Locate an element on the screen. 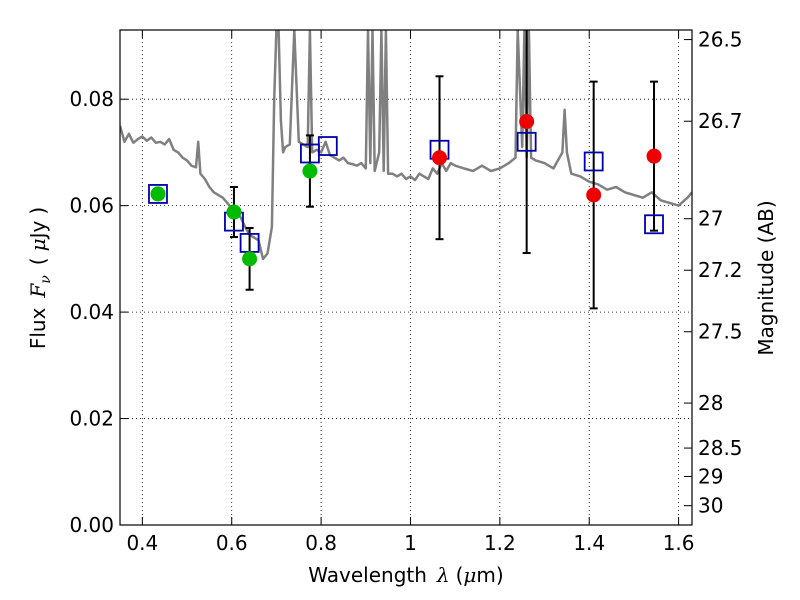 Image resolution: width=800 pixels, height=600 pixels. x-tick-label: 1.4 is located at coordinates (589, 543).